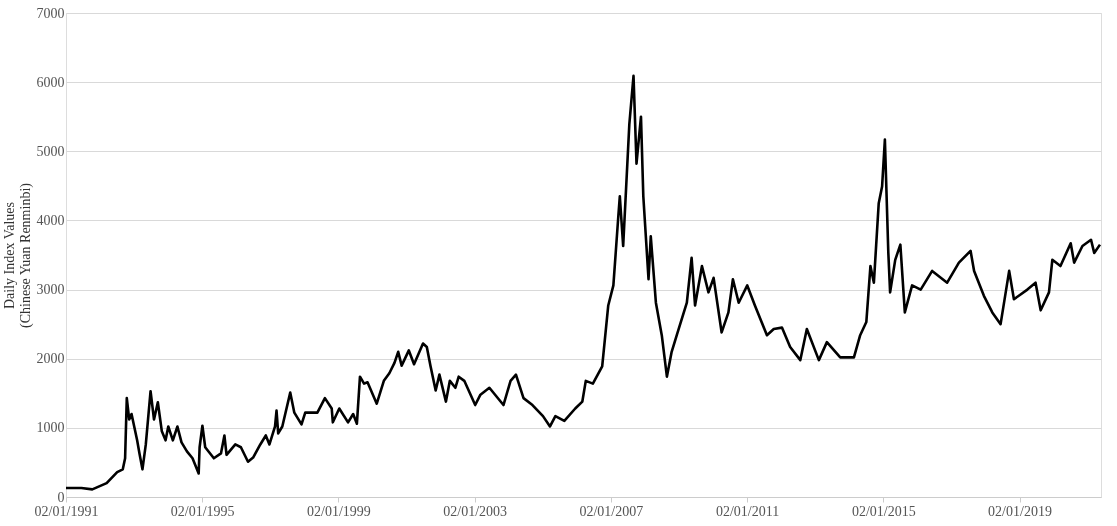  Describe the element at coordinates (339, 511) in the screenshot. I see `x-tick-label: 02/01/1999` at that location.